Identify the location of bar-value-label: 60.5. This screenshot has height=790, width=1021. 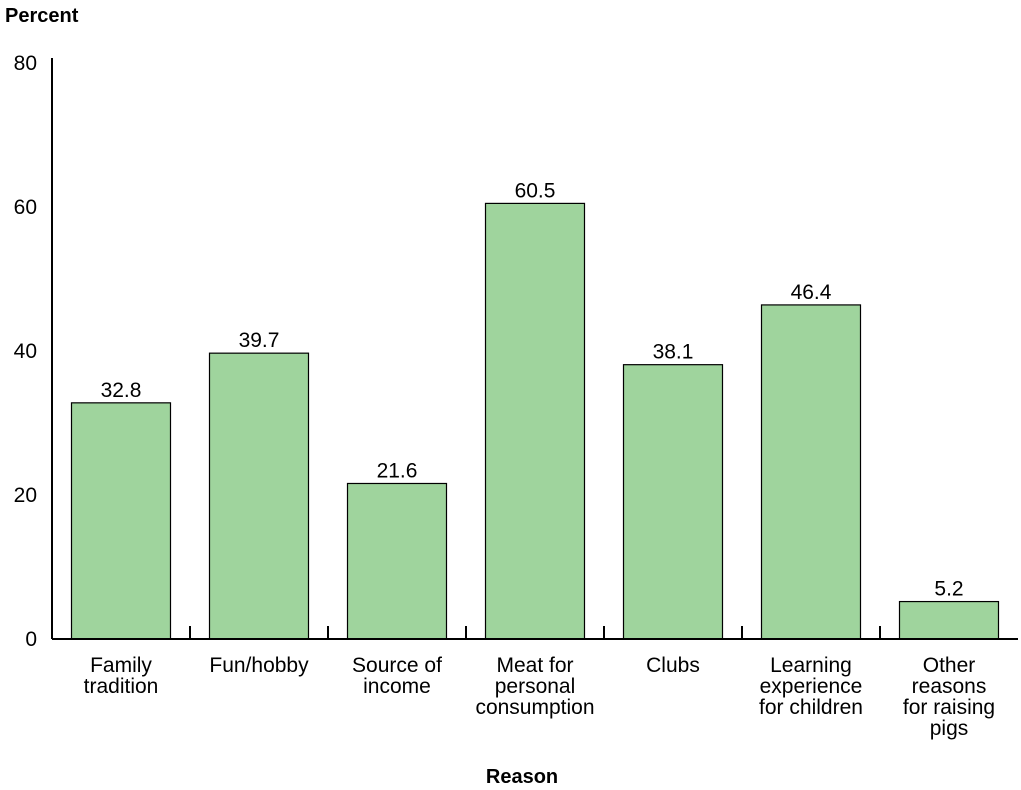
(535, 190).